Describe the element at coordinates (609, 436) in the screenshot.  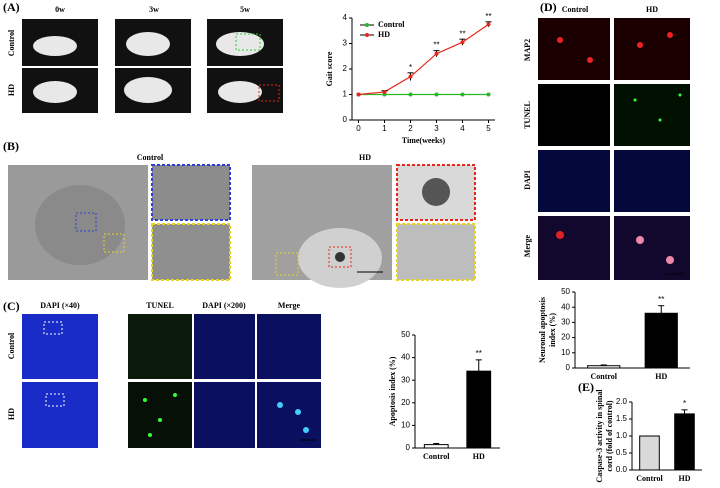
I see `y-axis-label: cord (fold of control)` at that location.